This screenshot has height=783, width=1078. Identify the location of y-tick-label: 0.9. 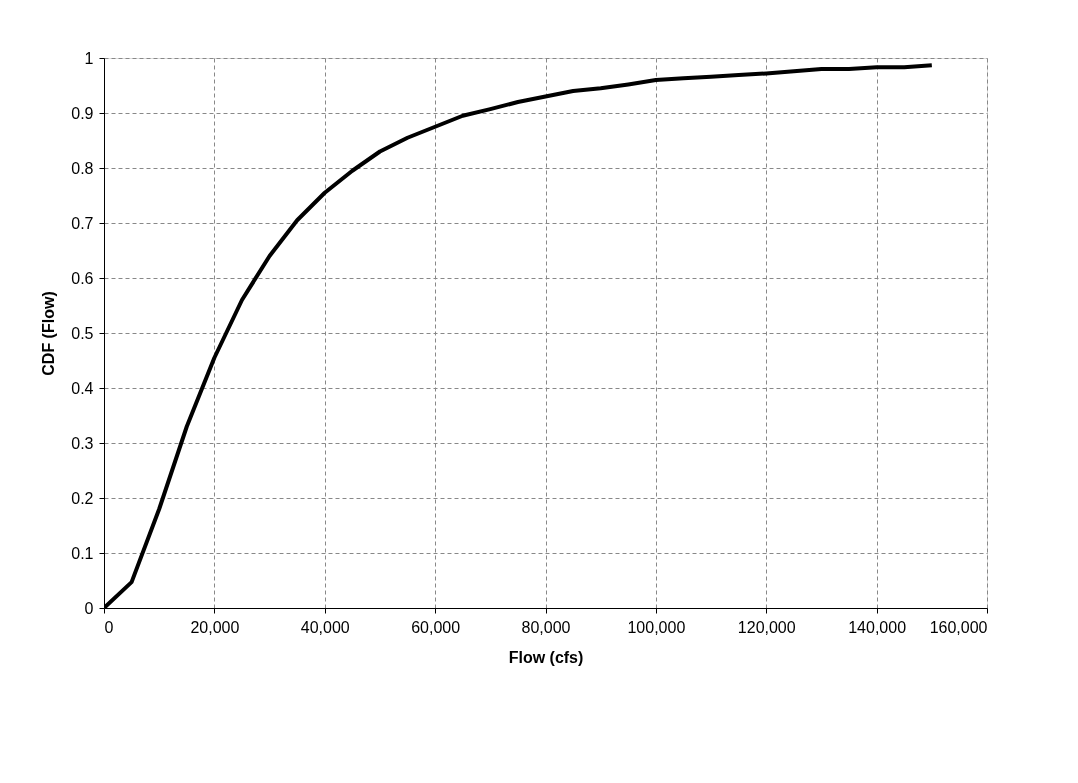
(82, 113).